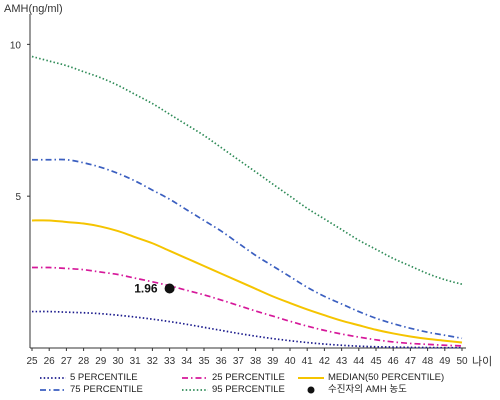 The width and height of the screenshot is (500, 400). I want to click on x-tick-label: 41, so click(308, 361).